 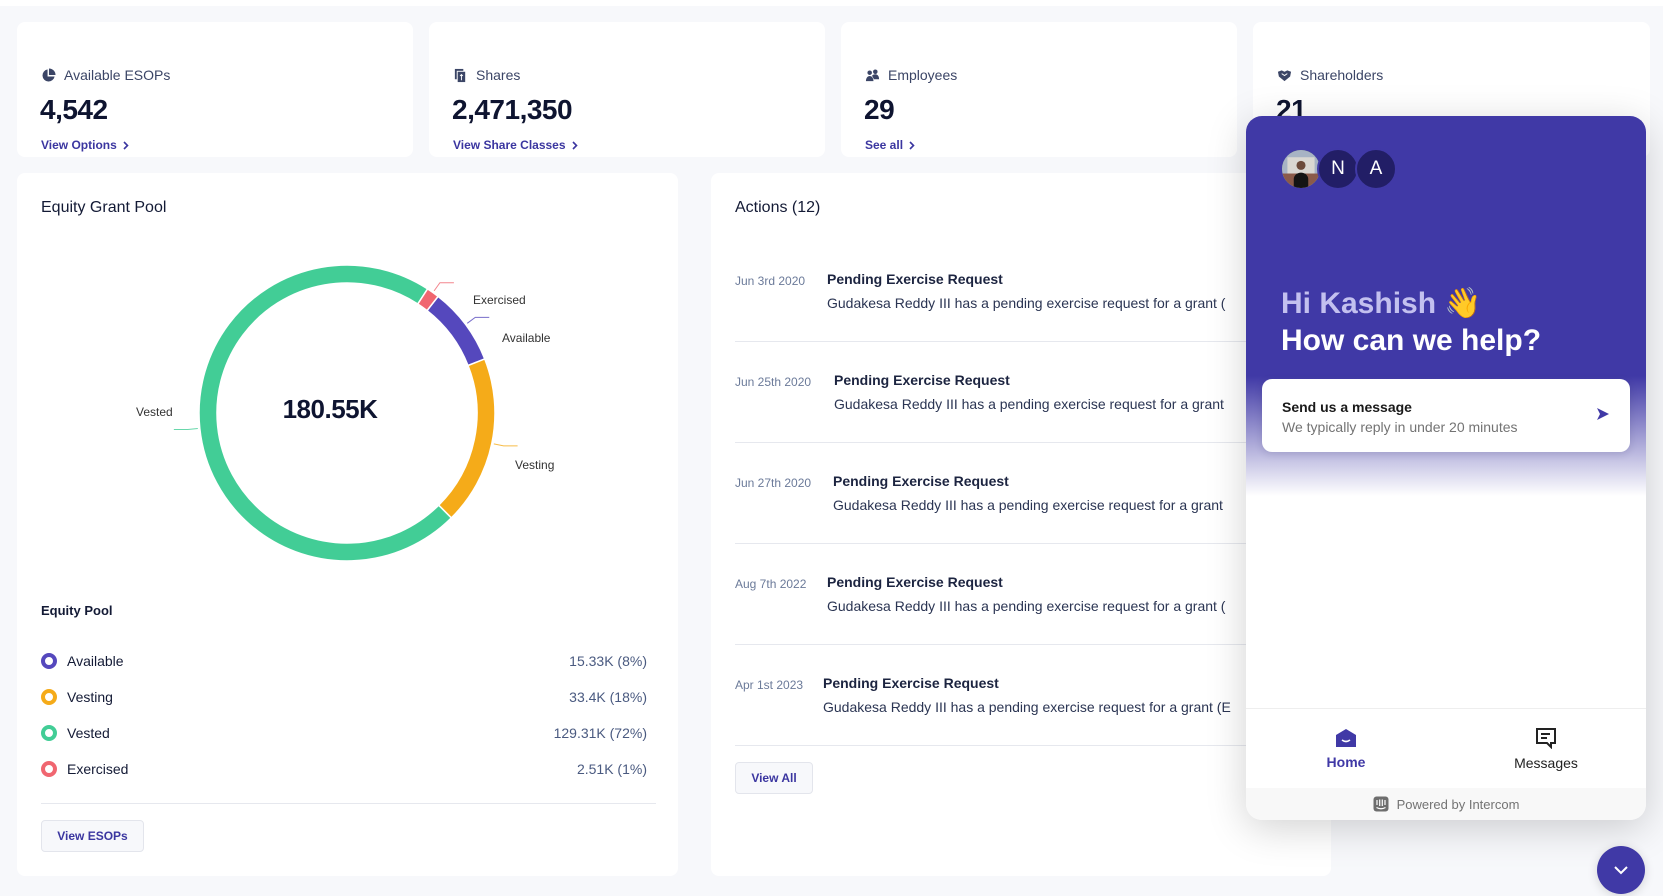 What do you see at coordinates (879, 109) in the screenshot?
I see `stat-value: 29` at bounding box center [879, 109].